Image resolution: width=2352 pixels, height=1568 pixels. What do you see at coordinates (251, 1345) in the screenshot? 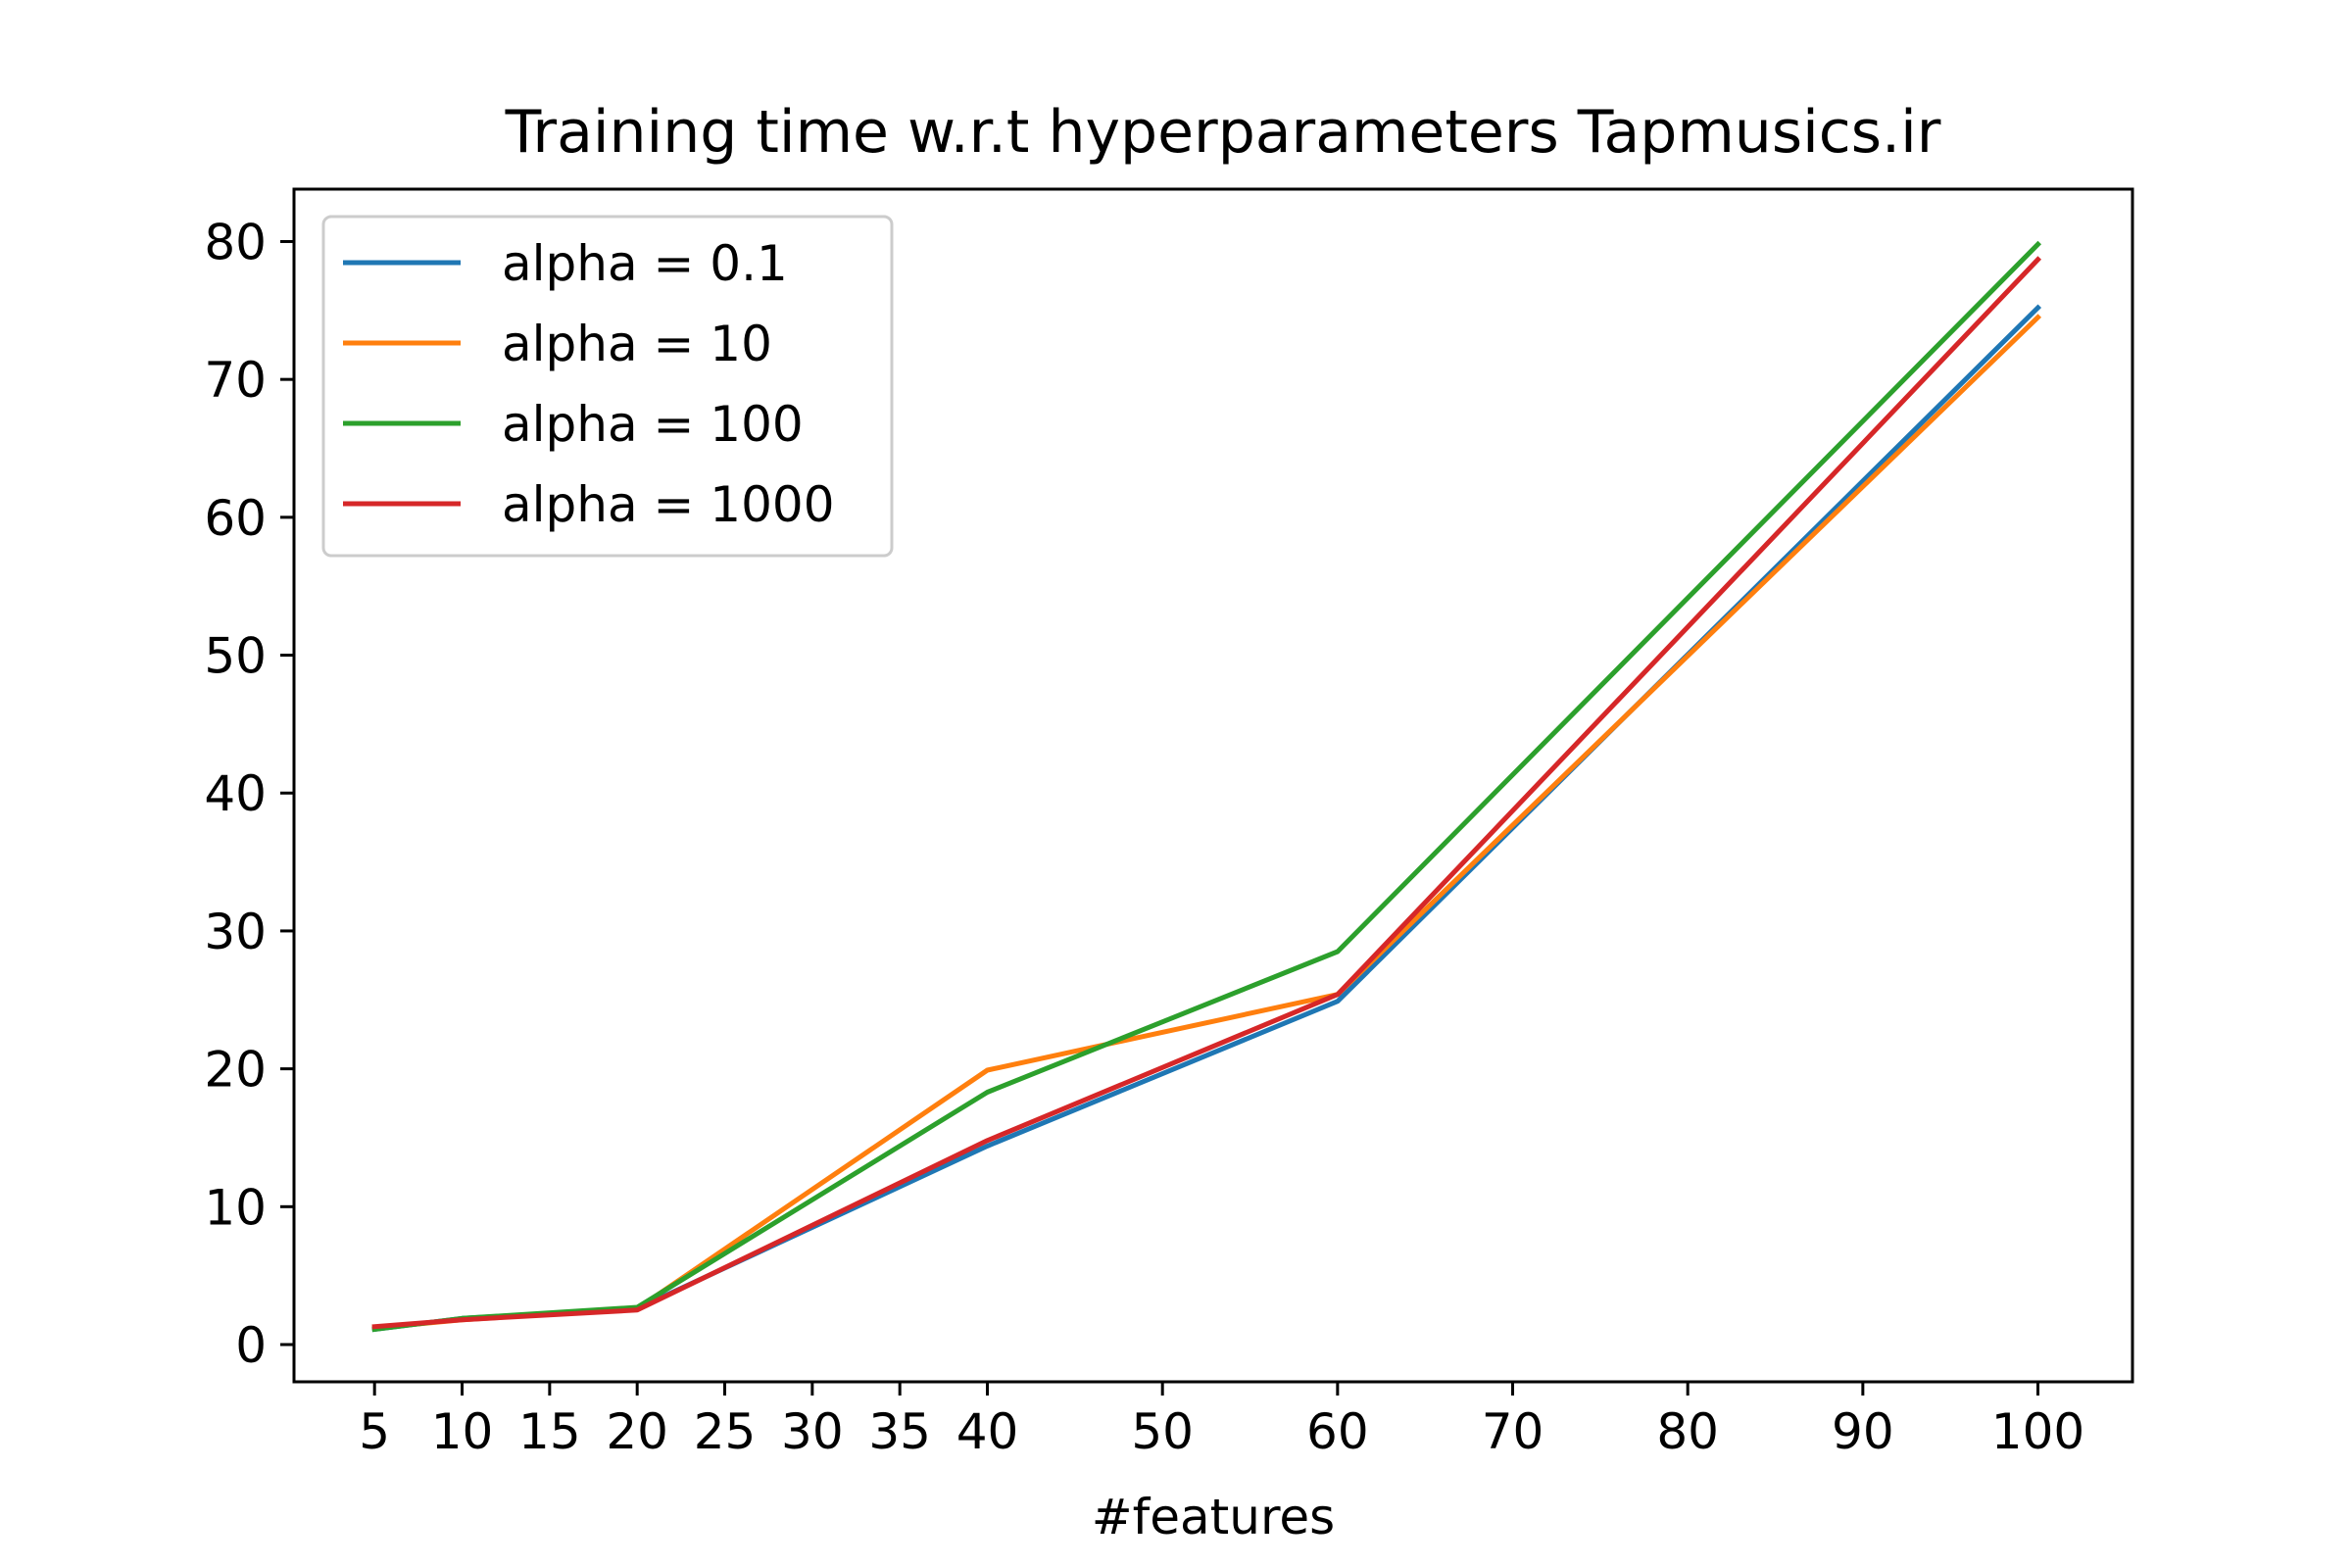
I see `y-tick-label: 0` at bounding box center [251, 1345].